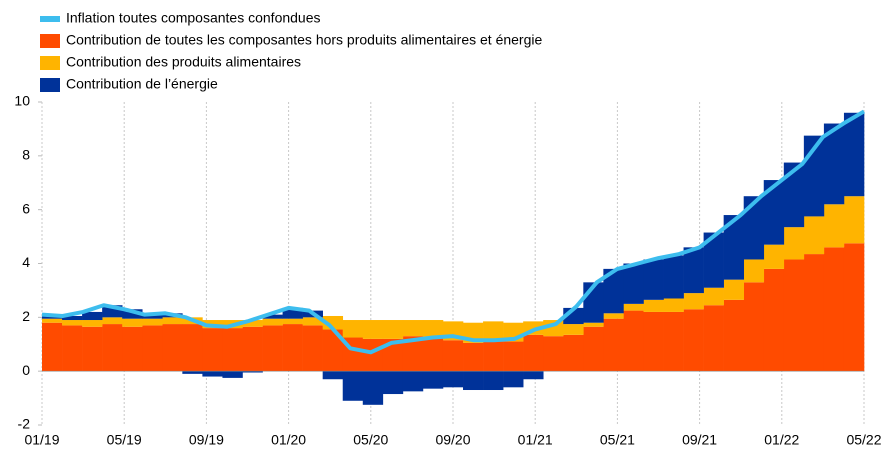 This screenshot has height=456, width=883. Describe the element at coordinates (41, 440) in the screenshot. I see `x-tick-label: 01/19` at that location.